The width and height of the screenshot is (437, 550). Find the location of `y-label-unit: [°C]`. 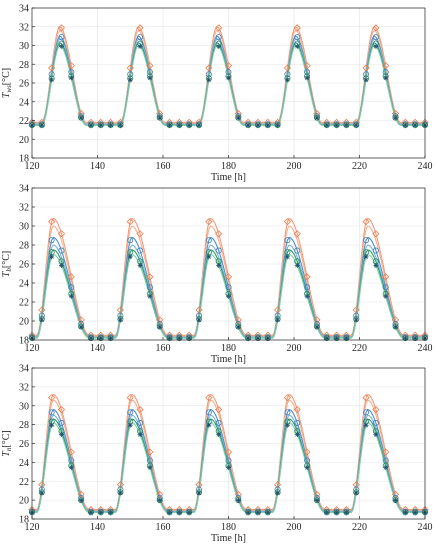

y-label-unit: [°C] is located at coordinates (6, 259).